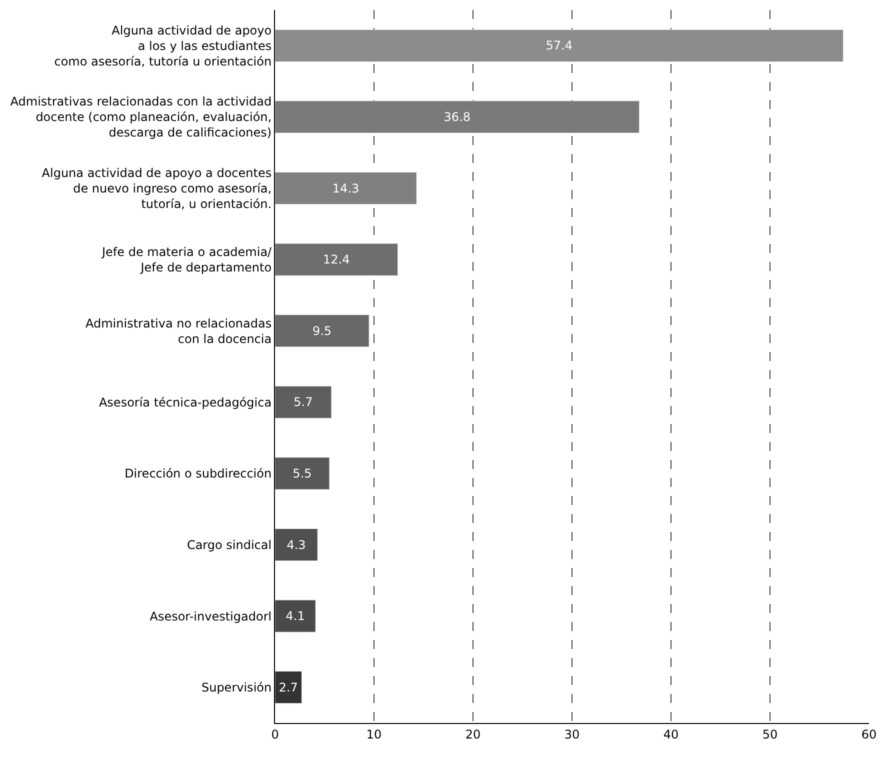 The image size is (894, 763). Describe the element at coordinates (473, 734) in the screenshot. I see `x-tick-label: 20` at that location.